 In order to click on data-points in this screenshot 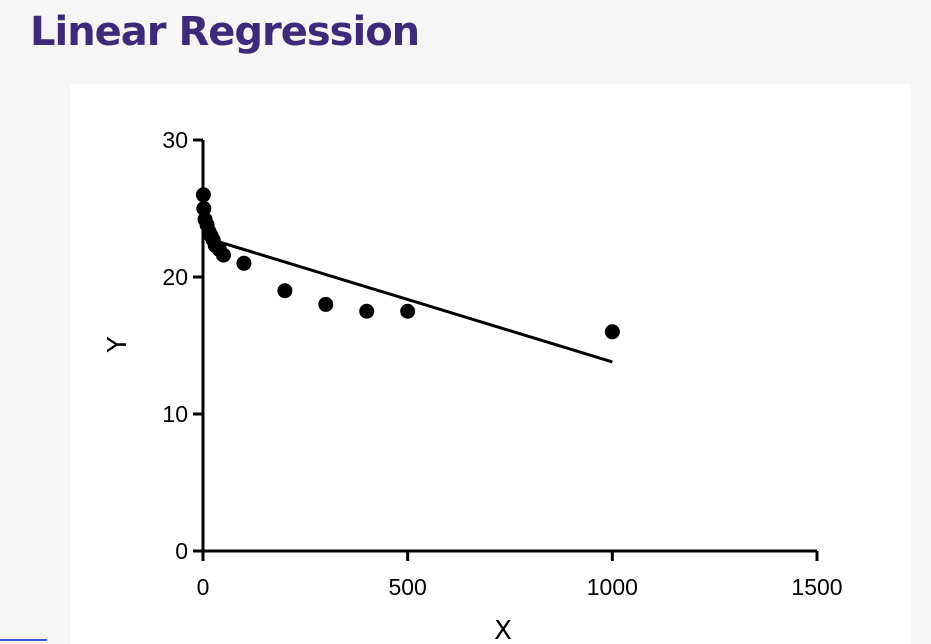, I will do `click(407, 263)`.